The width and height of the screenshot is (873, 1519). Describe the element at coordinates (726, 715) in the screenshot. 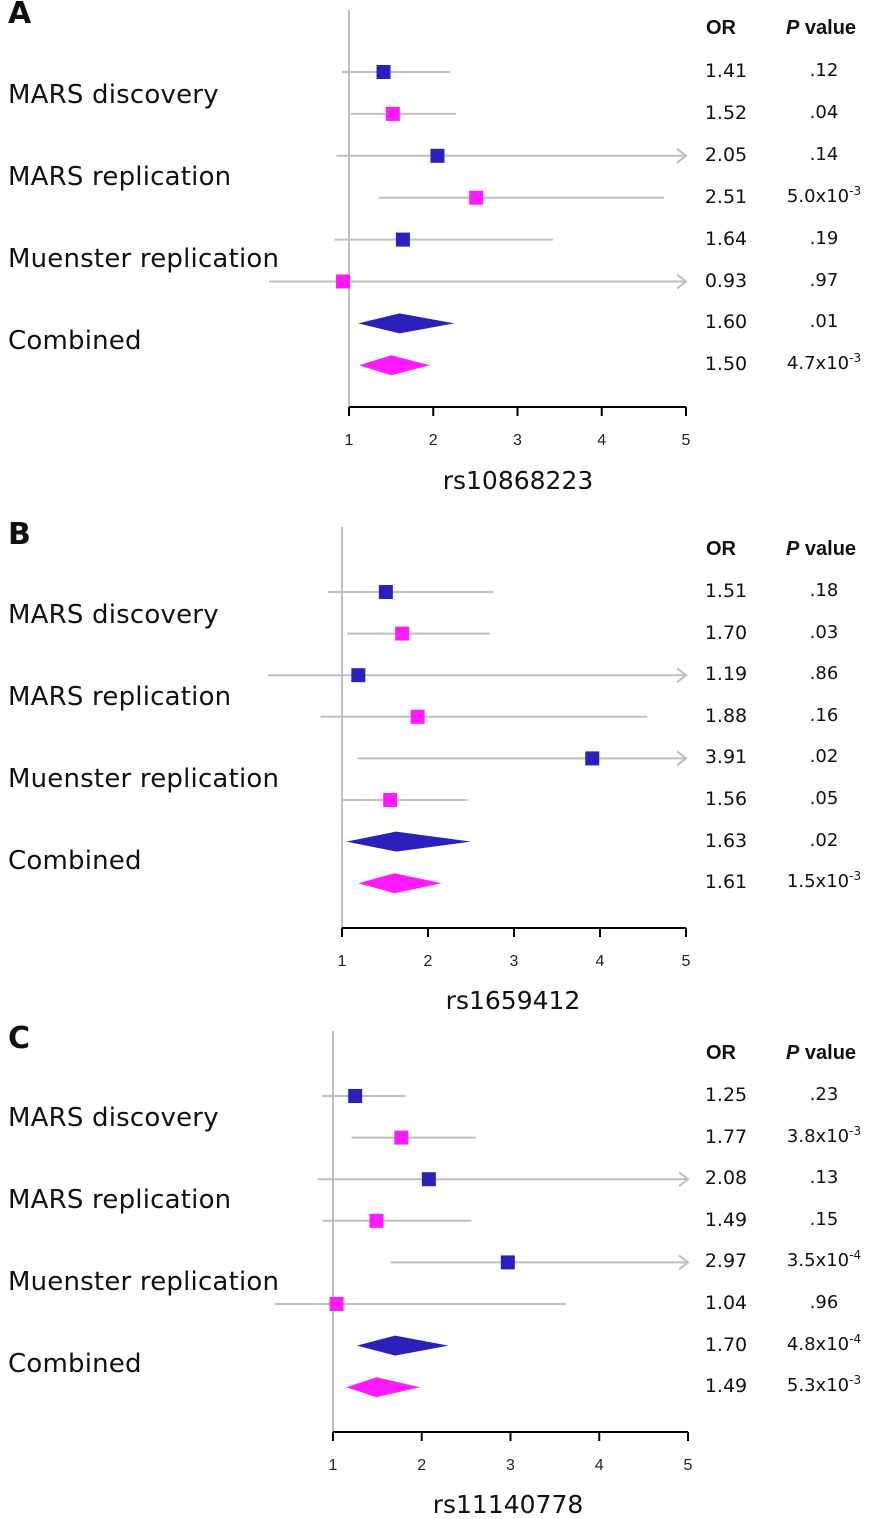

I see `or-value: 1.88` at that location.